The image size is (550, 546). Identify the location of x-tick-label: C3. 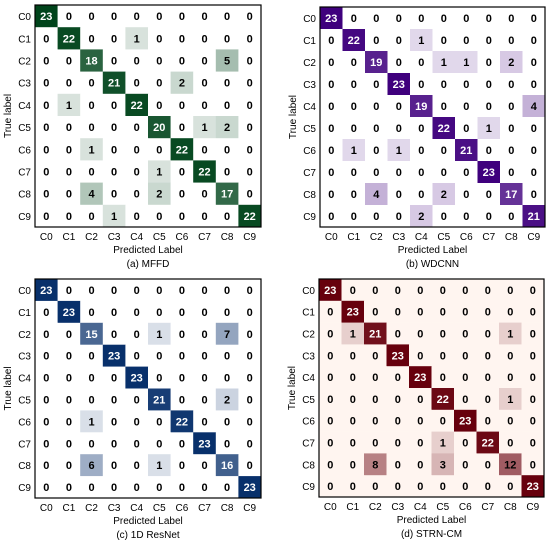
(114, 237).